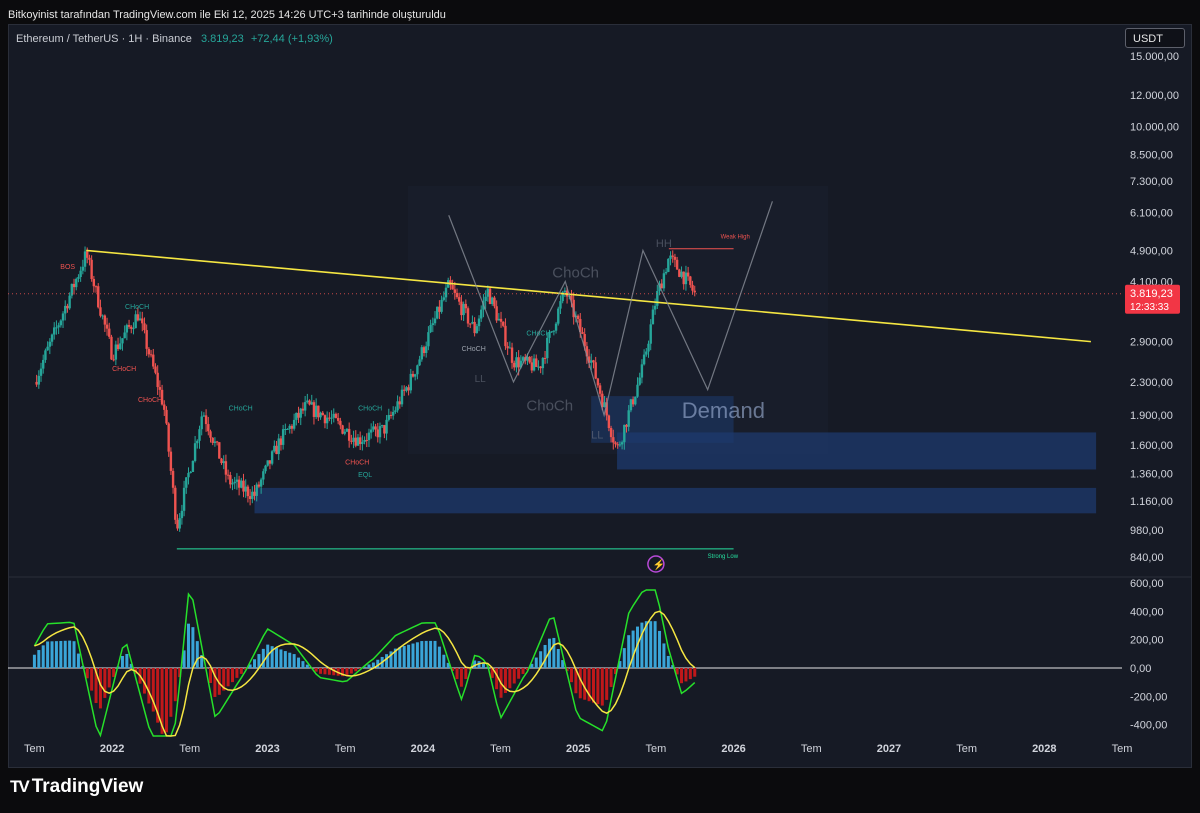  What do you see at coordinates (857, 451) in the screenshot?
I see `order-block-zone-upper` at bounding box center [857, 451].